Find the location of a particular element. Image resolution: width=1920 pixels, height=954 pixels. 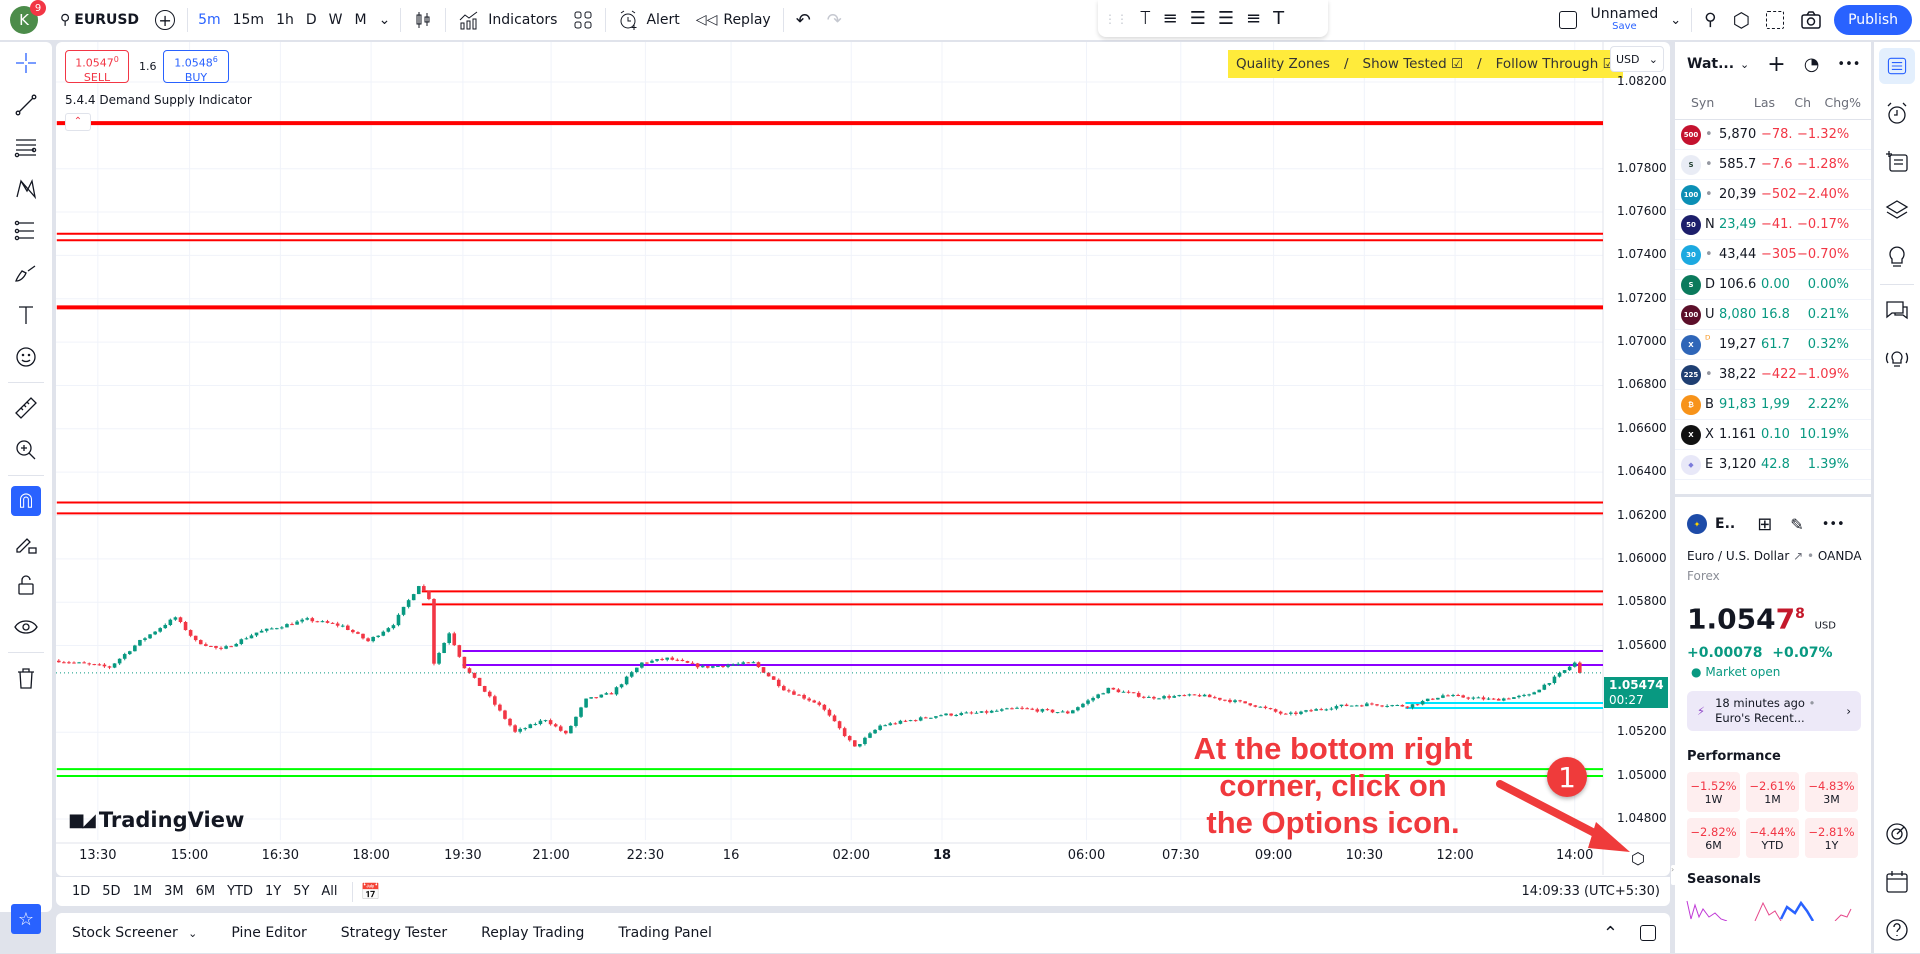

performance-cell: −1.52% 1W is located at coordinates (1713, 792).